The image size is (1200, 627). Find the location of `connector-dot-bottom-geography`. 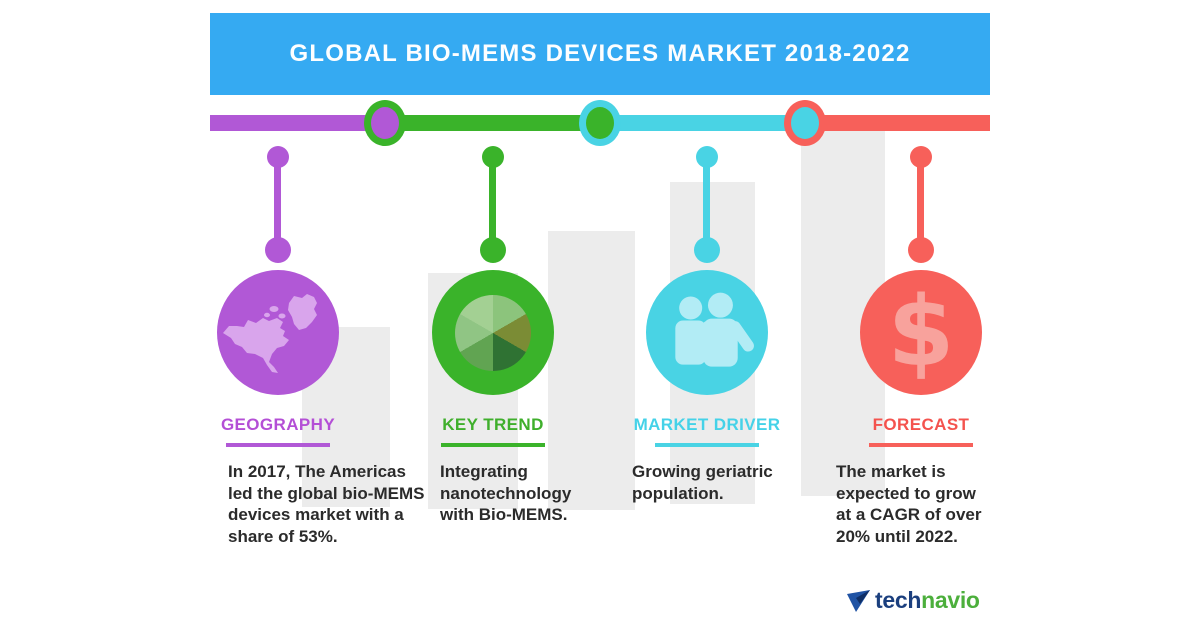

connector-dot-bottom-geography is located at coordinates (278, 250).